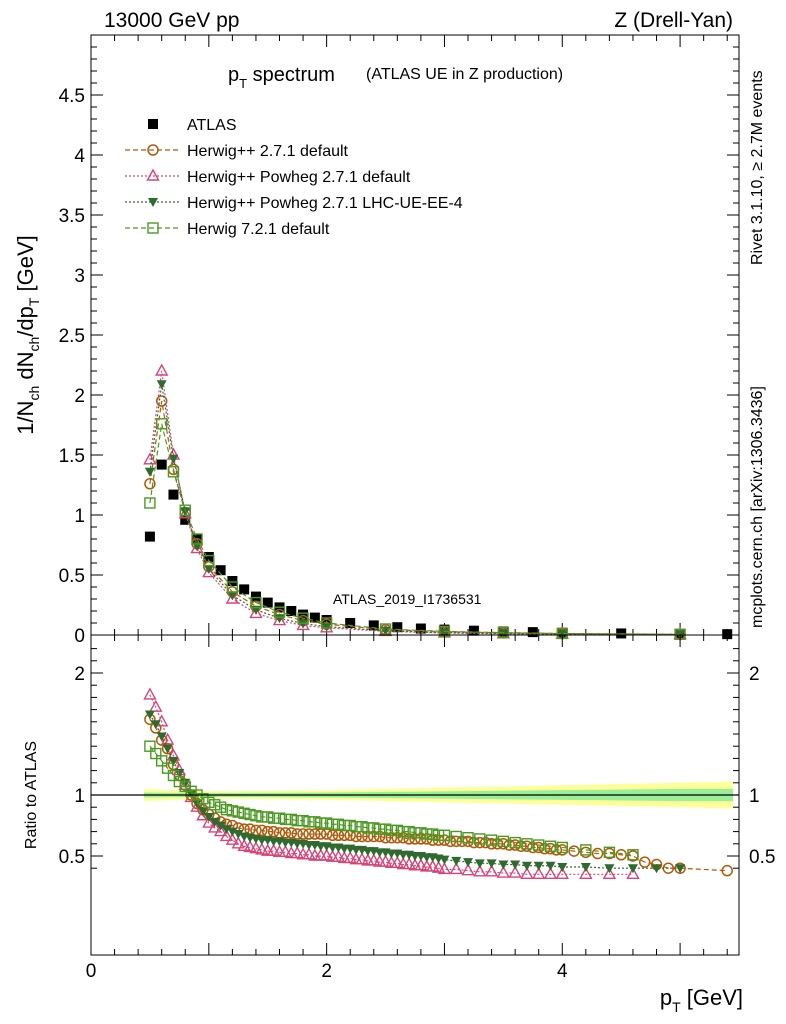 The width and height of the screenshot is (786, 1024). What do you see at coordinates (34, 393) in the screenshot?
I see `ylabel-sub1: ch` at bounding box center [34, 393].